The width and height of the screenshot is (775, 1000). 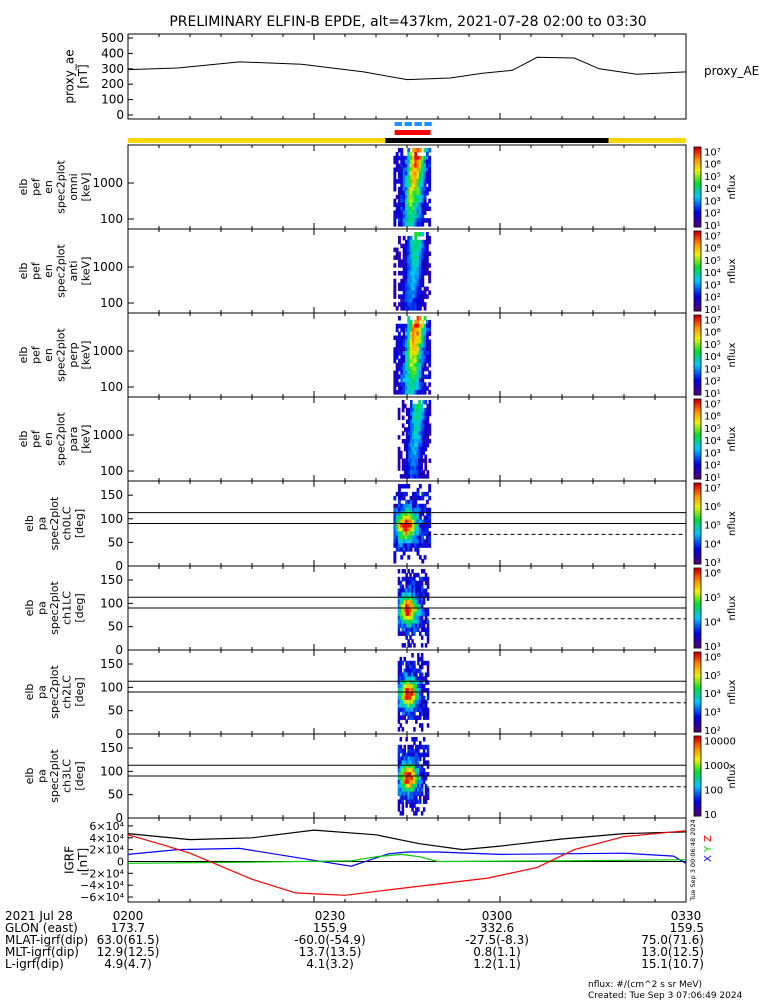 I want to click on y-tick-label: 100, so click(x=111, y=687).